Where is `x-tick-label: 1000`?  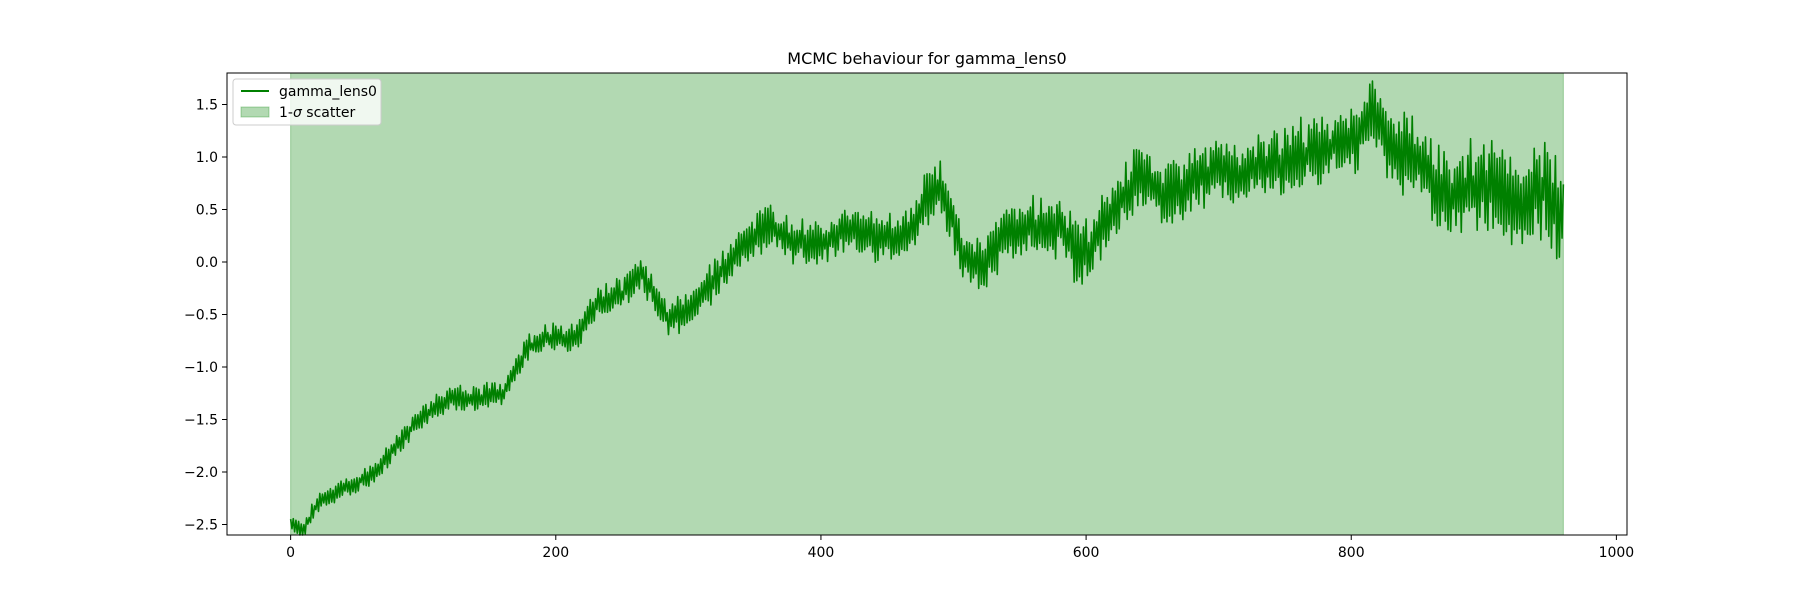 x-tick-label: 1000 is located at coordinates (1617, 553).